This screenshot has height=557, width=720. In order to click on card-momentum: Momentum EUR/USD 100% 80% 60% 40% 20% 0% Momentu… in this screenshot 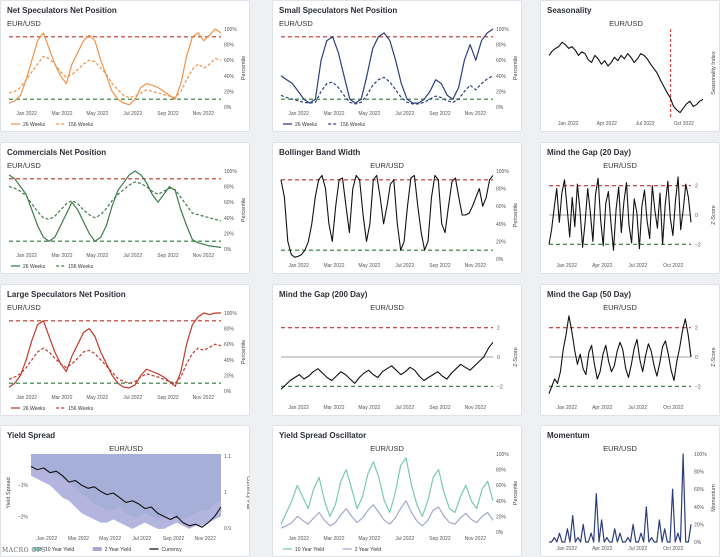, I will do `click(630, 491)`.